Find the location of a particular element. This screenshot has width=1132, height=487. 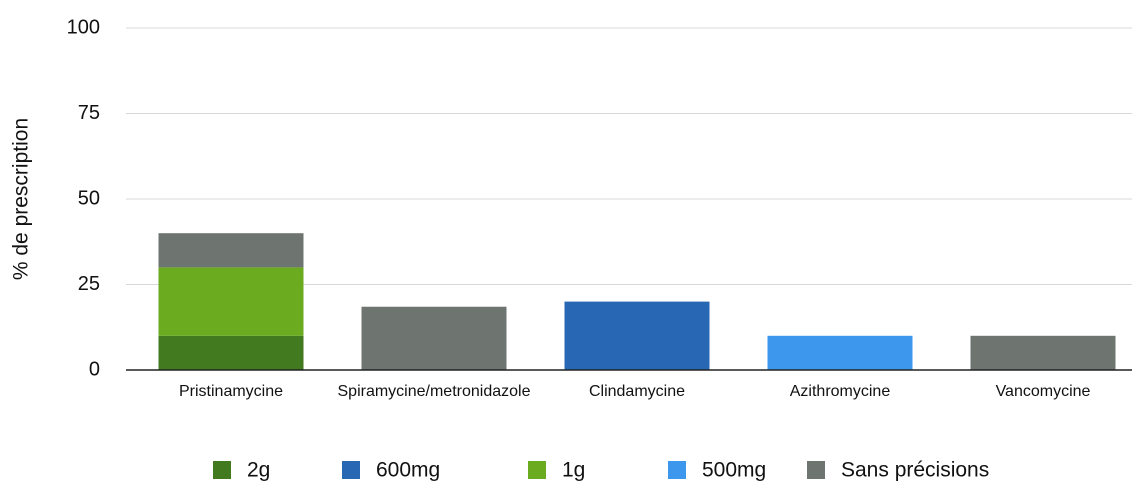

x-tick-label: Clindamycine is located at coordinates (637, 391).